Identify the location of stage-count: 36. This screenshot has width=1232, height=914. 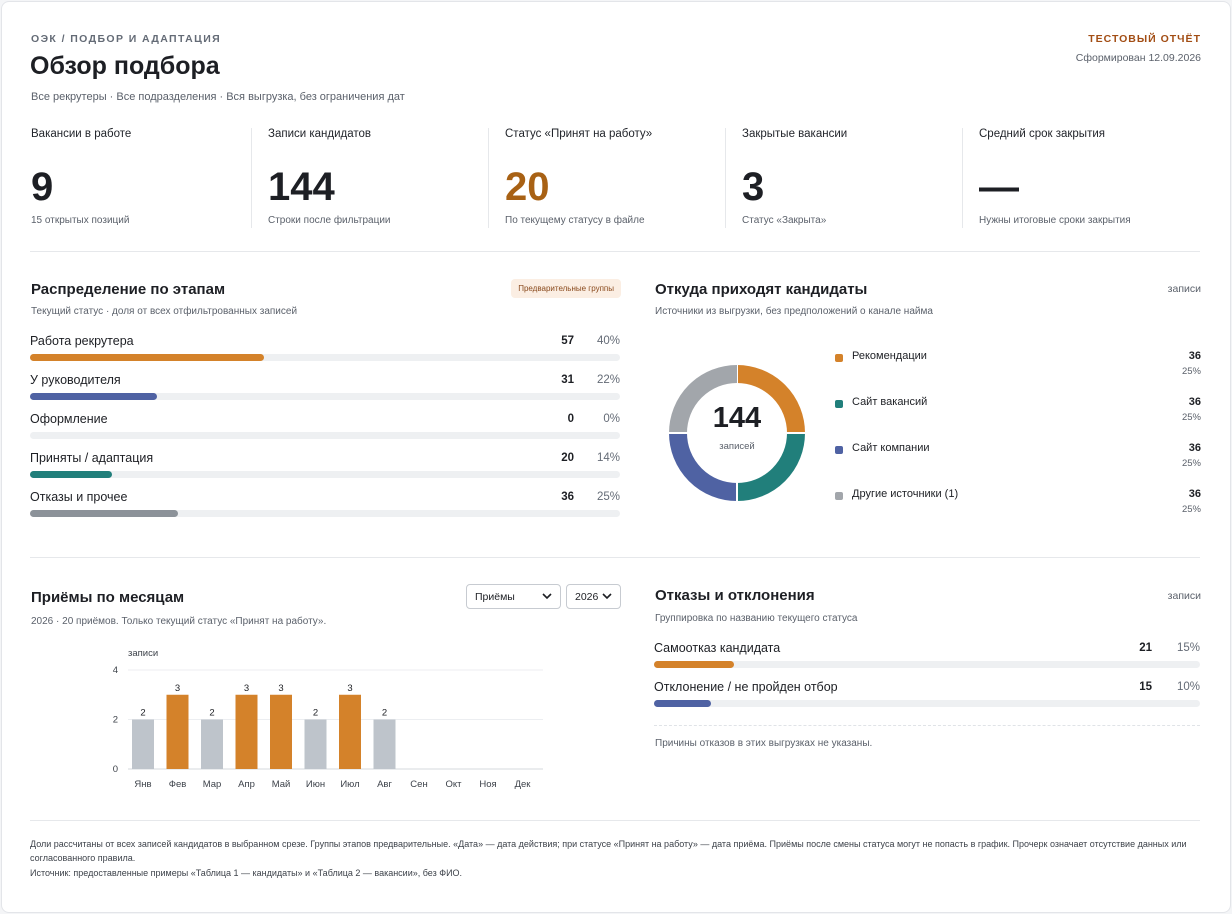
(567, 497).